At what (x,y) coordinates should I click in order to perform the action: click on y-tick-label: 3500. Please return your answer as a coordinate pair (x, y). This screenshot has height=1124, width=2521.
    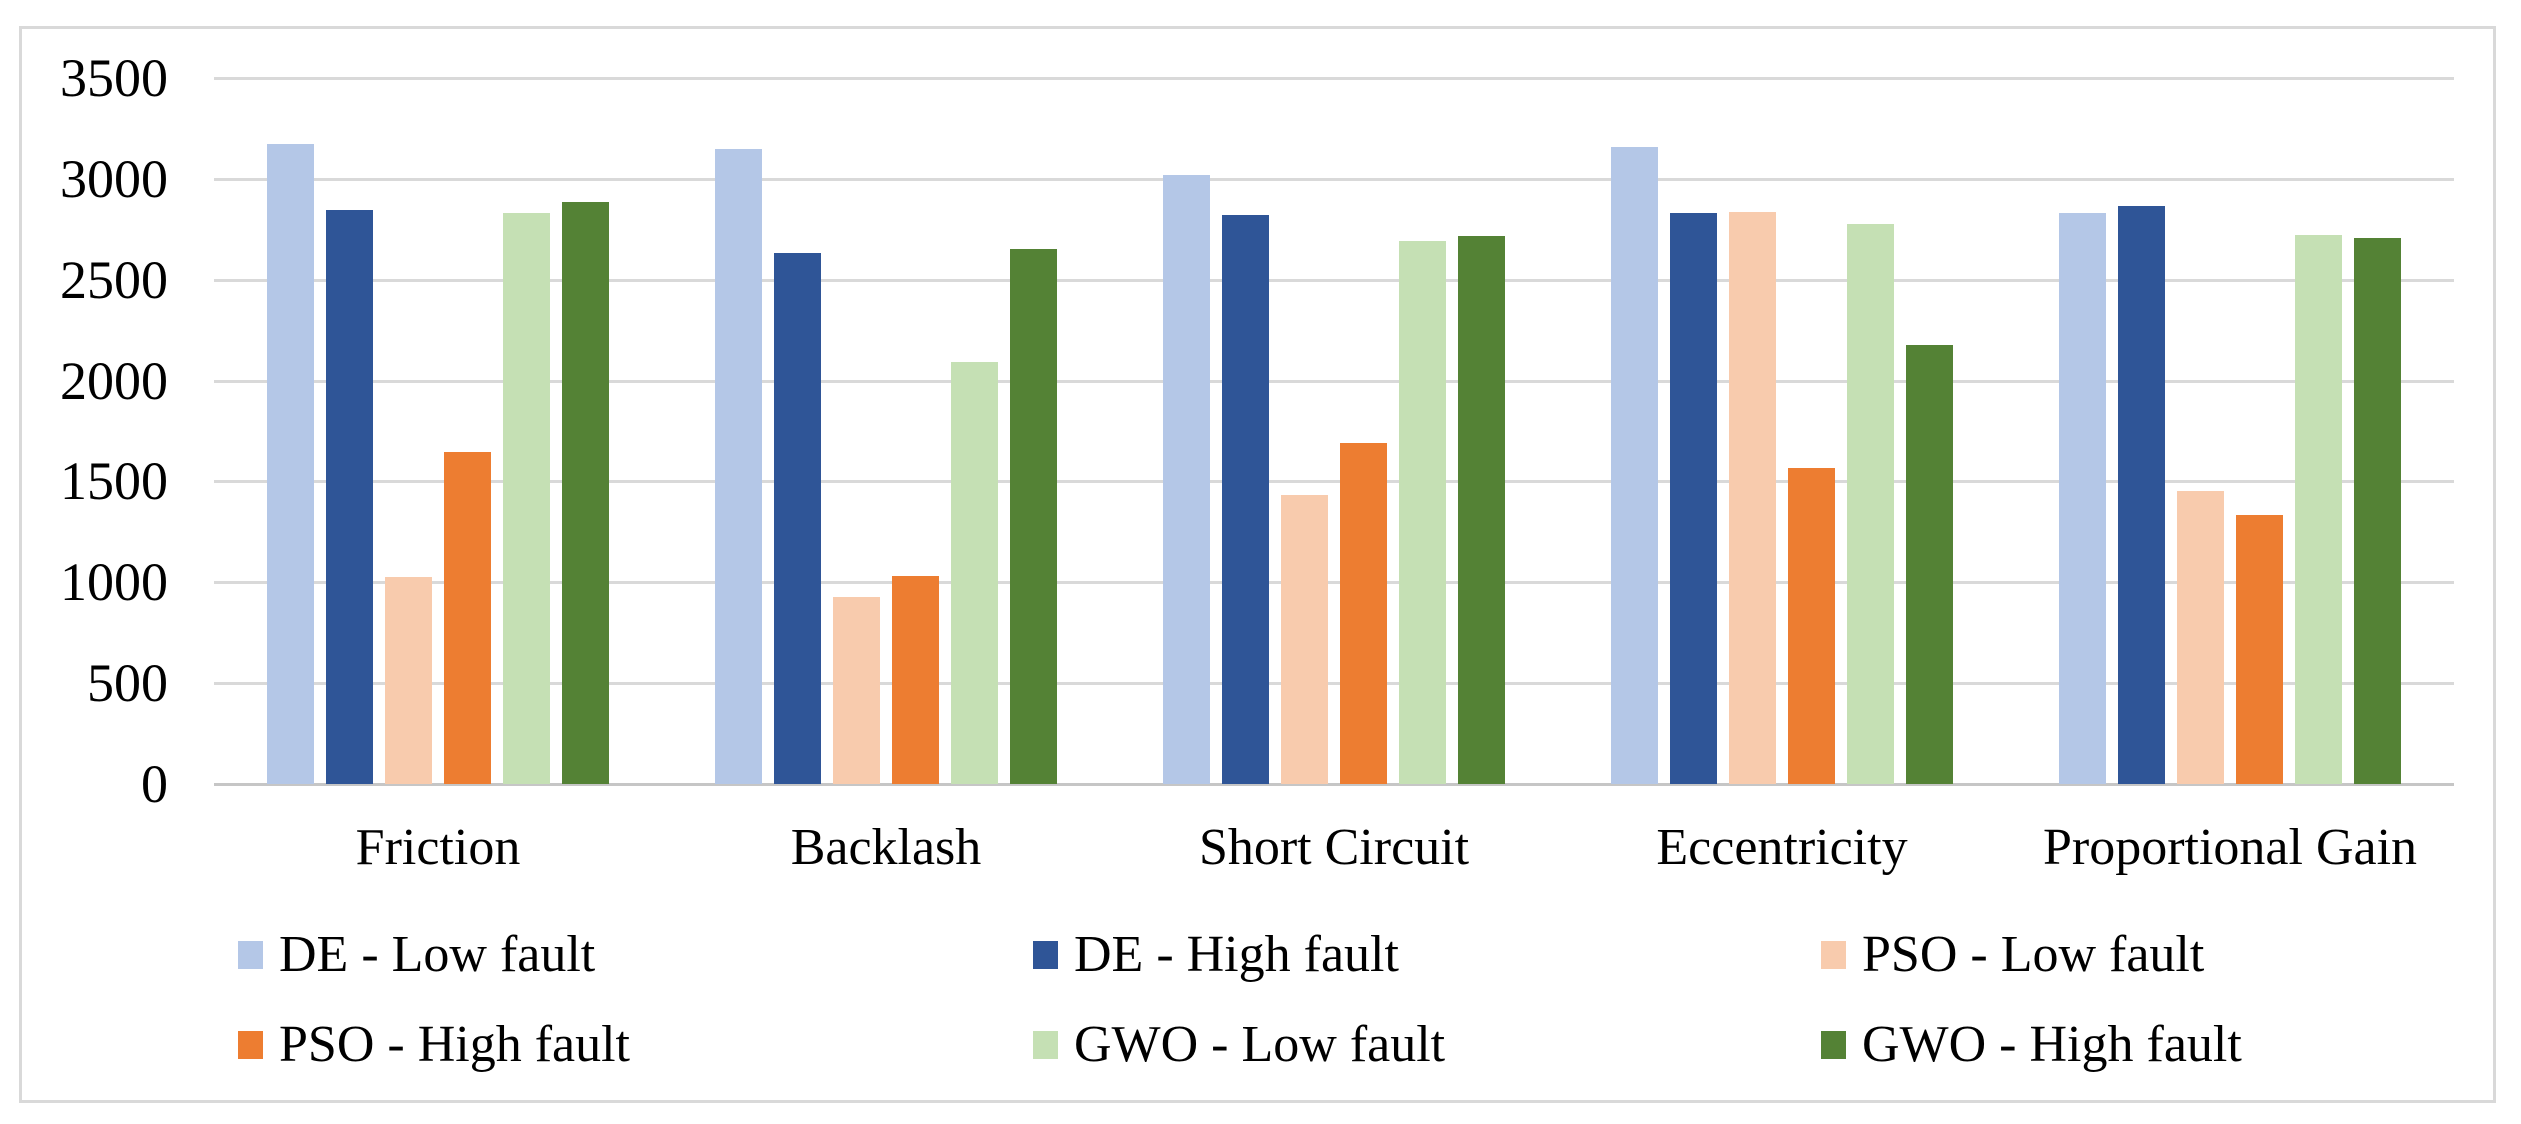
    Looking at the image, I should click on (114, 78).